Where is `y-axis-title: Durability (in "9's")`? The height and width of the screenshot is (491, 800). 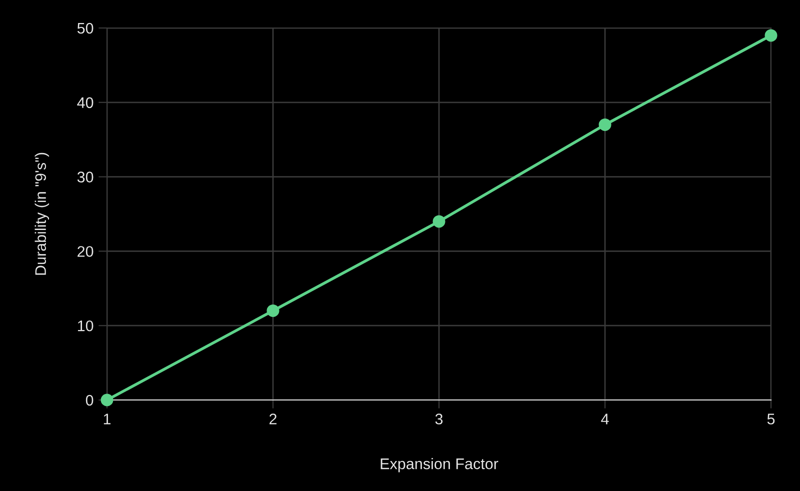 y-axis-title: Durability (in "9's") is located at coordinates (42, 213).